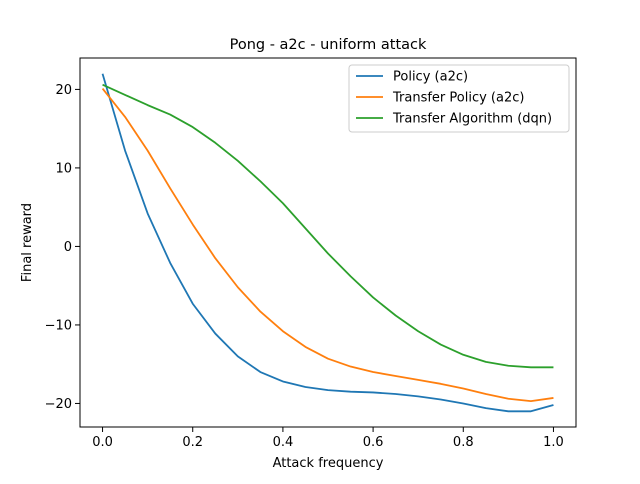 Image resolution: width=640 pixels, height=484 pixels. What do you see at coordinates (58, 325) in the screenshot?
I see `y-tick-label: −10` at bounding box center [58, 325].